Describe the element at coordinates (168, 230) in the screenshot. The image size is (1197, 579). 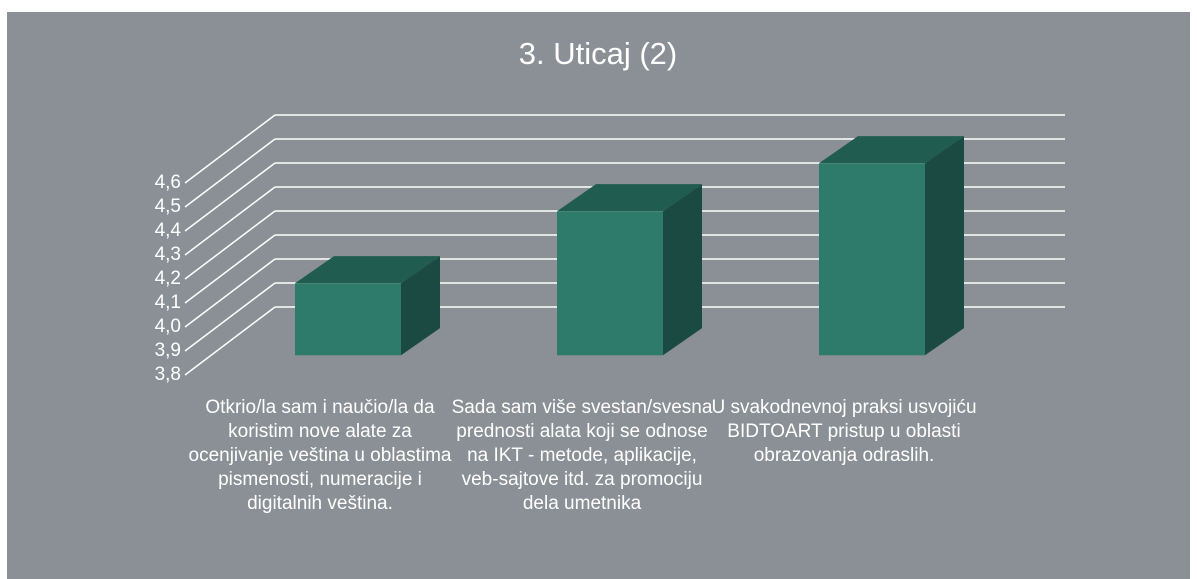
I see `y-tick-label: 4,4` at that location.